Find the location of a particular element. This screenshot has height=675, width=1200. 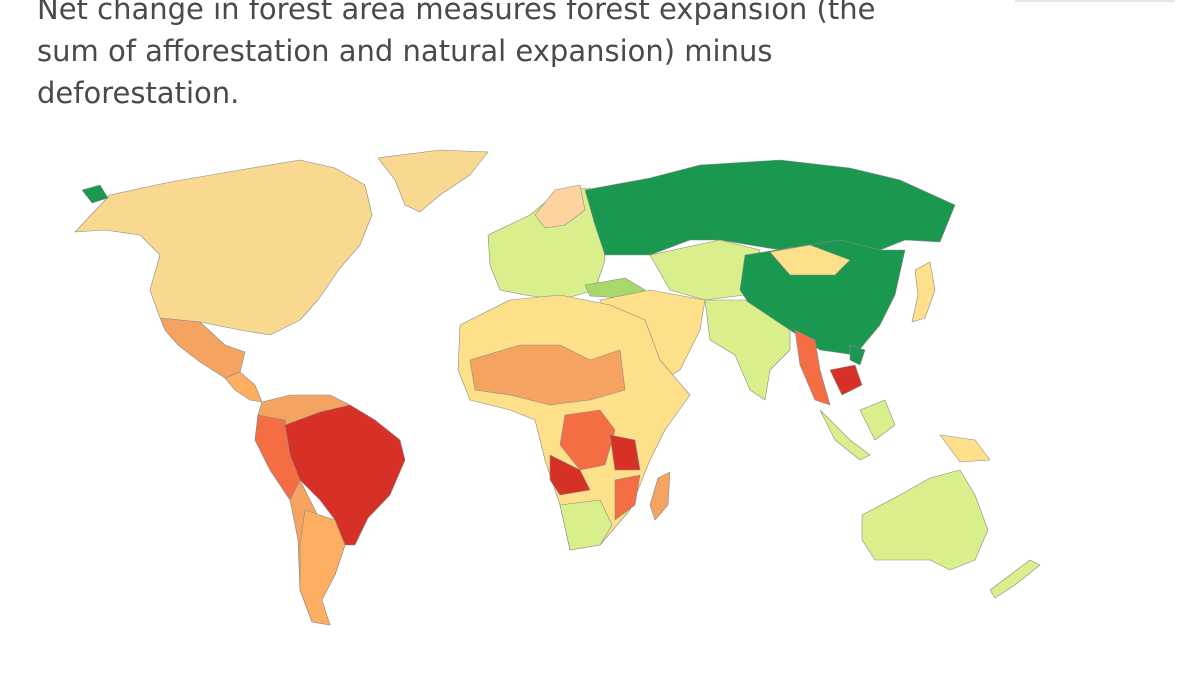

russia is located at coordinates (770, 207).